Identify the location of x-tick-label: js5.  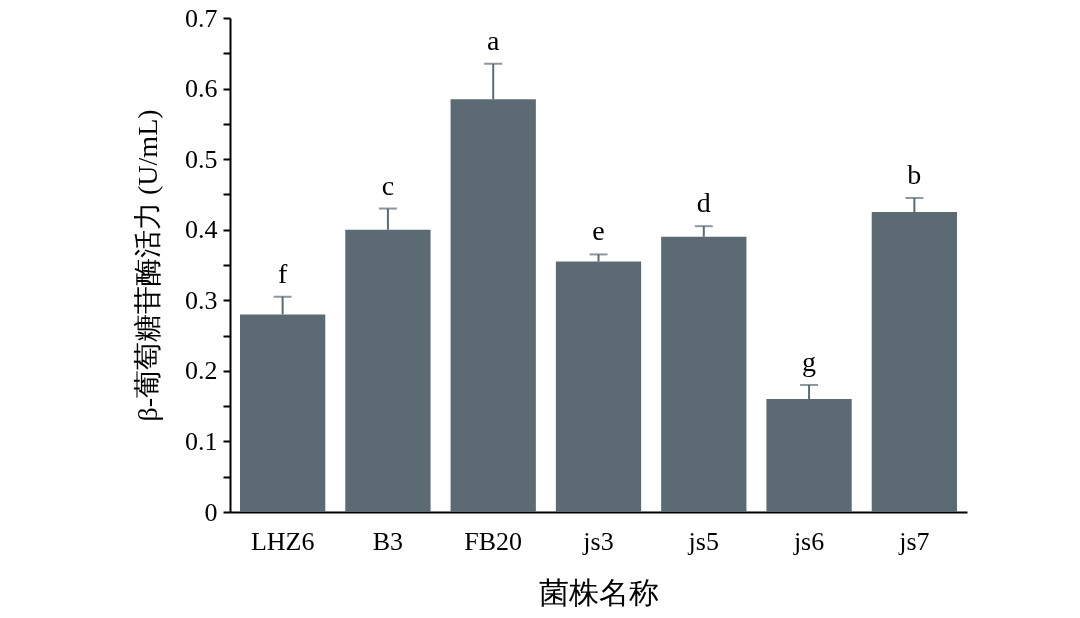
(703, 541).